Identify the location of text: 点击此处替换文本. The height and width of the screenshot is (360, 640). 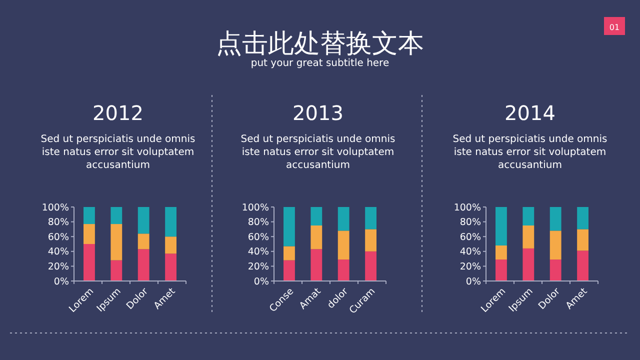
(320, 44).